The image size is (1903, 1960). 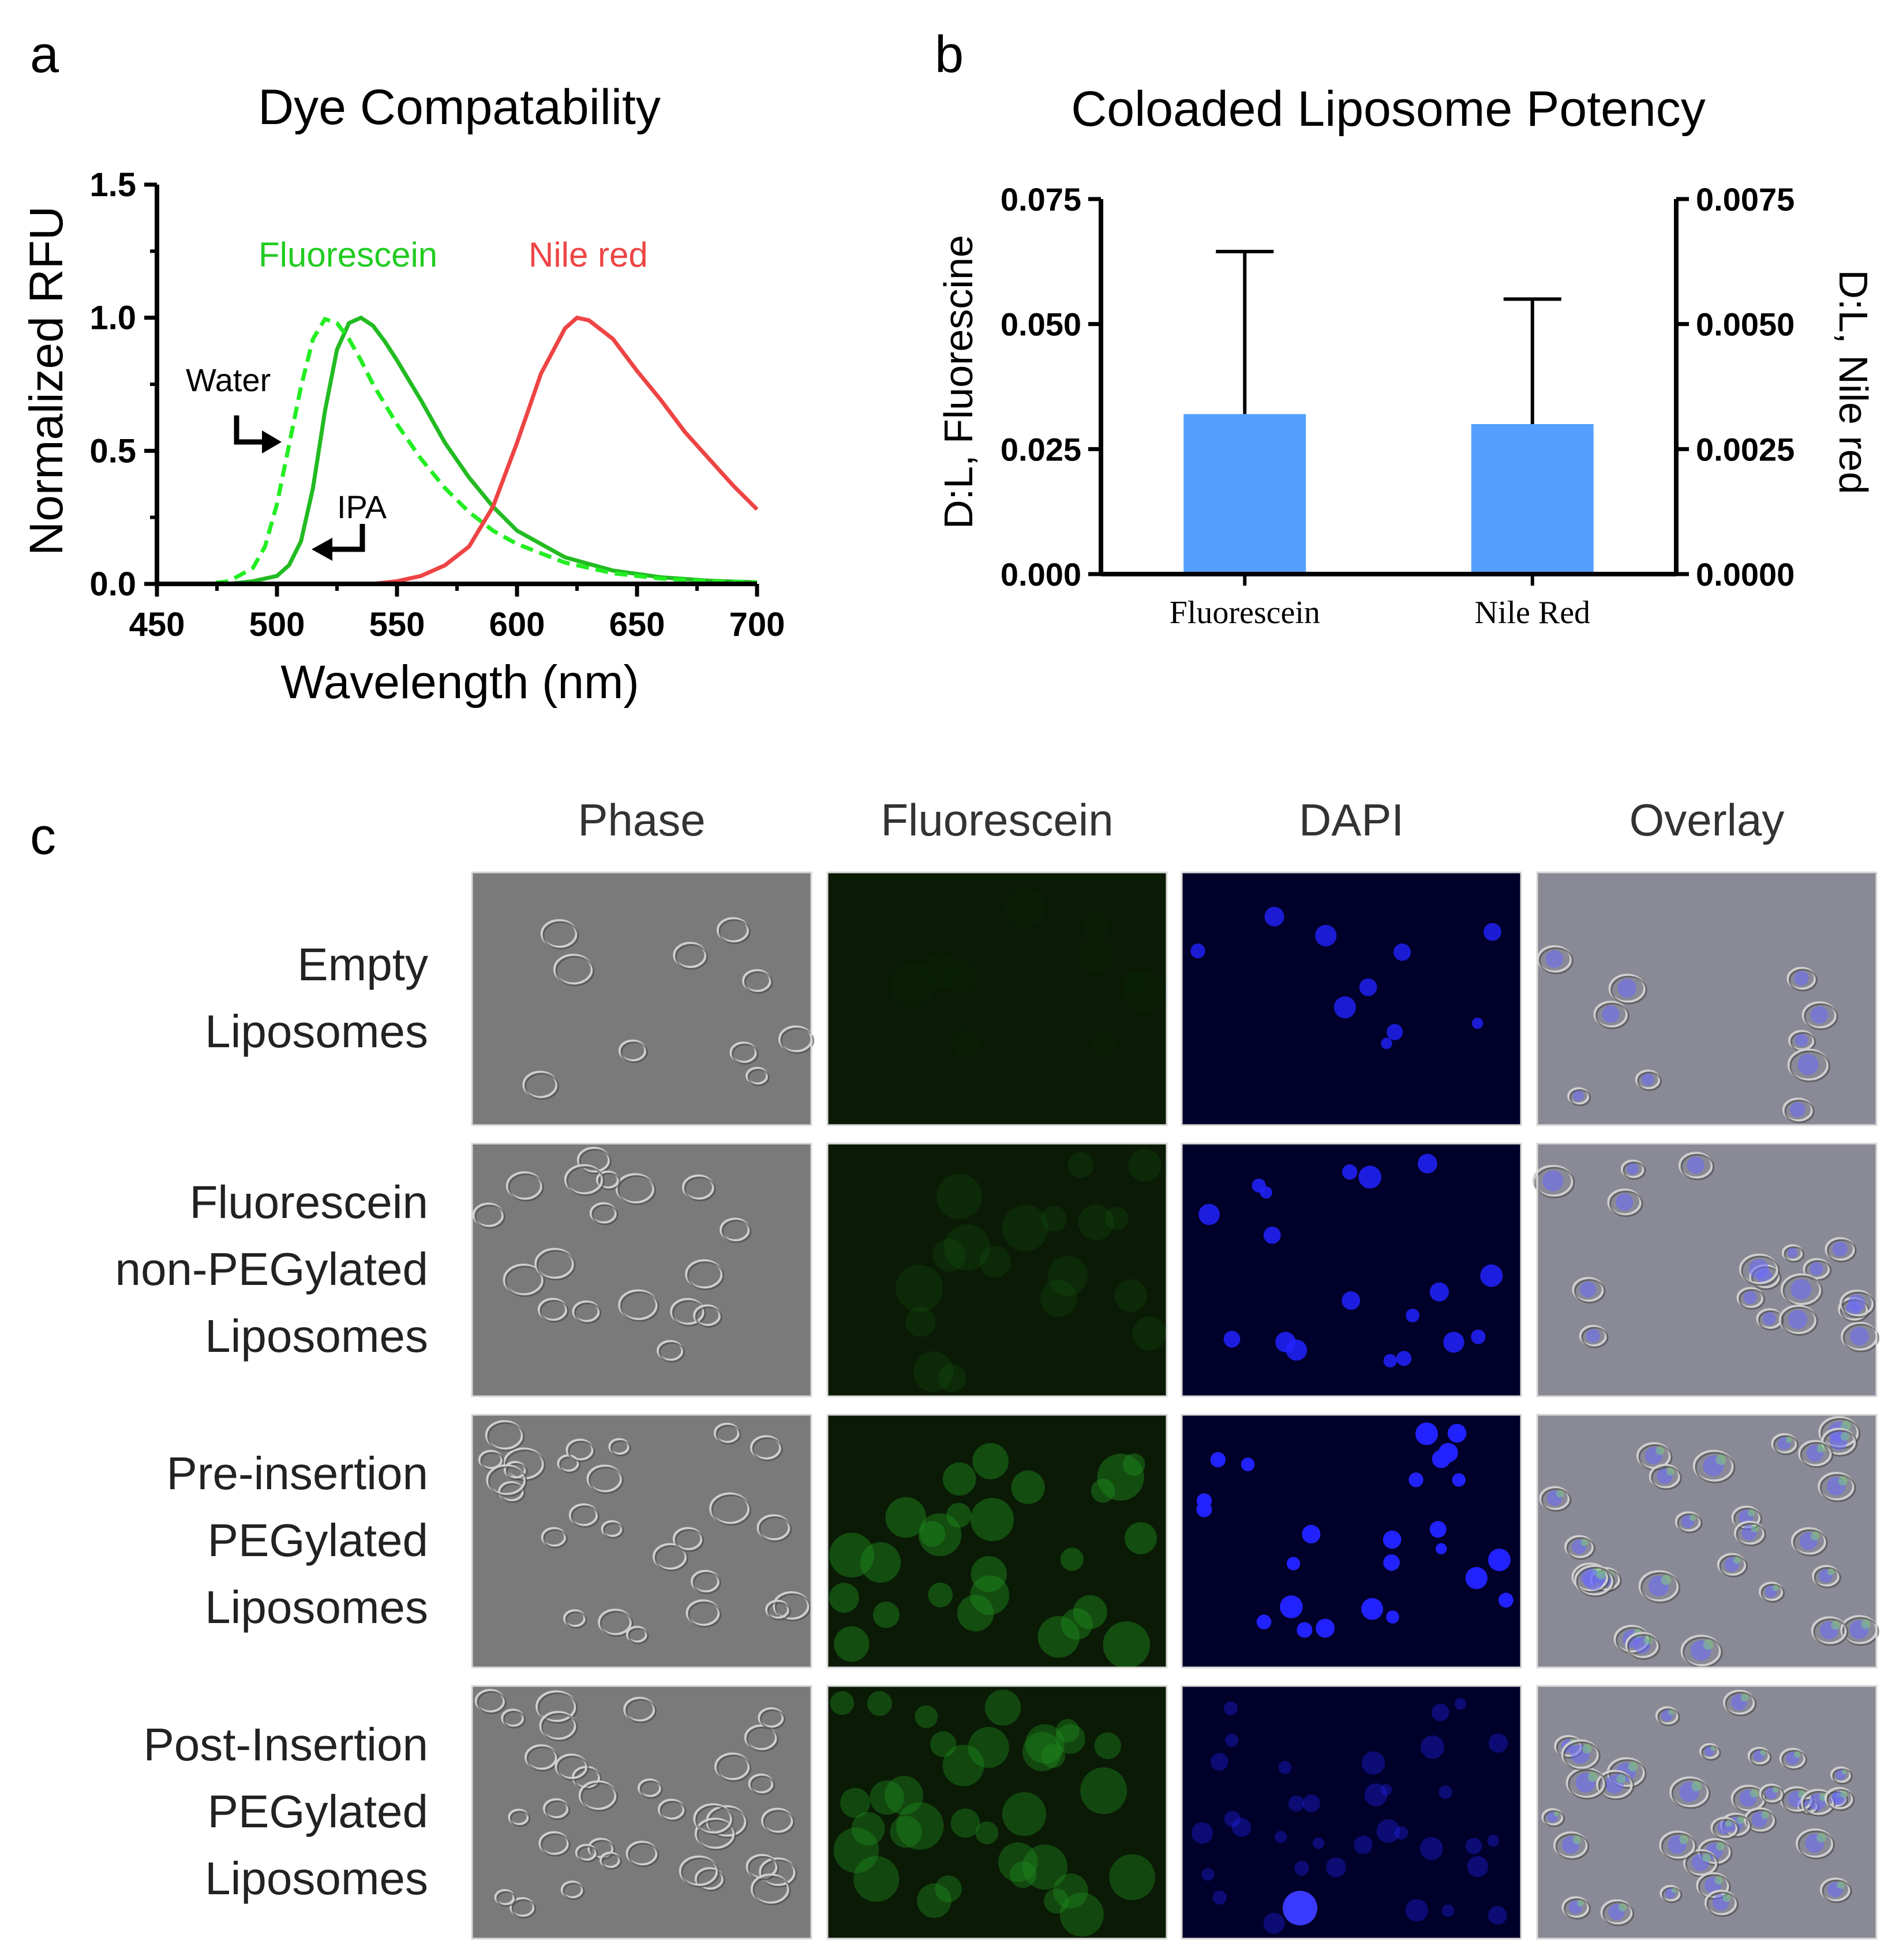 What do you see at coordinates (348, 254) in the screenshot?
I see `fluorescein-series-label: Fluorescein` at bounding box center [348, 254].